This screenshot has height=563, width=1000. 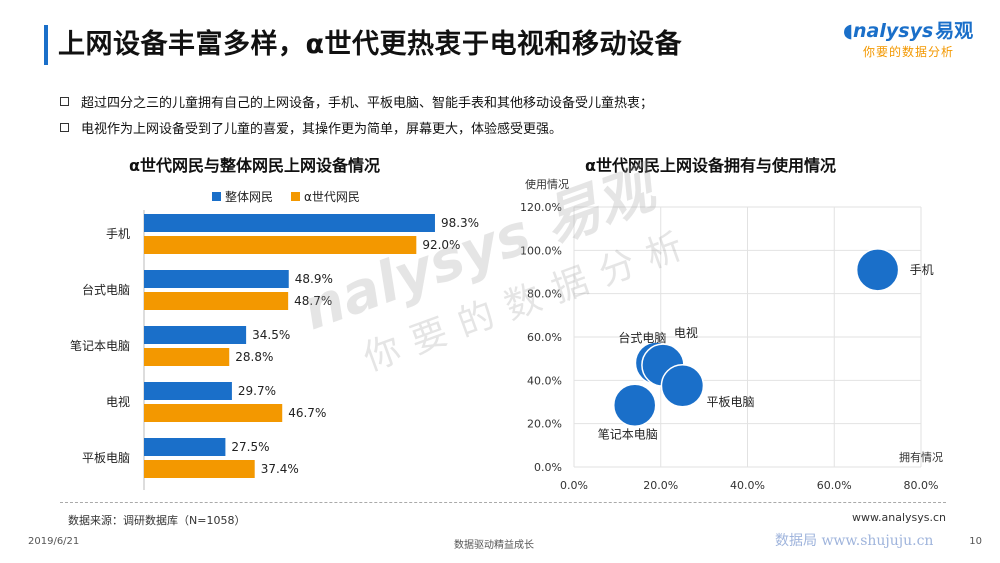 I want to click on title-accent-bar, so click(x=46, y=45).